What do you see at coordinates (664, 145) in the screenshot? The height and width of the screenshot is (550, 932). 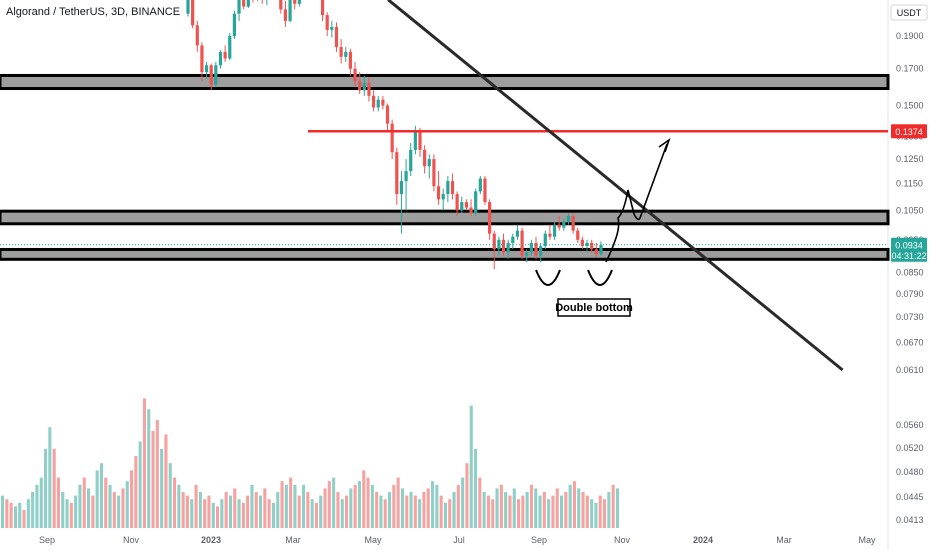 I see `projection-arrowhead` at bounding box center [664, 145].